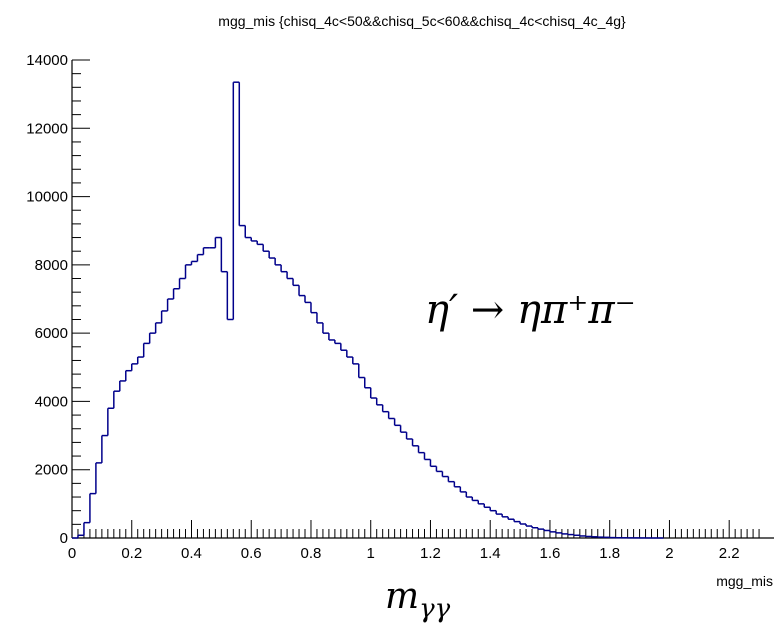 The height and width of the screenshot is (623, 777). I want to click on y-tick-label: 4000, so click(51, 401).